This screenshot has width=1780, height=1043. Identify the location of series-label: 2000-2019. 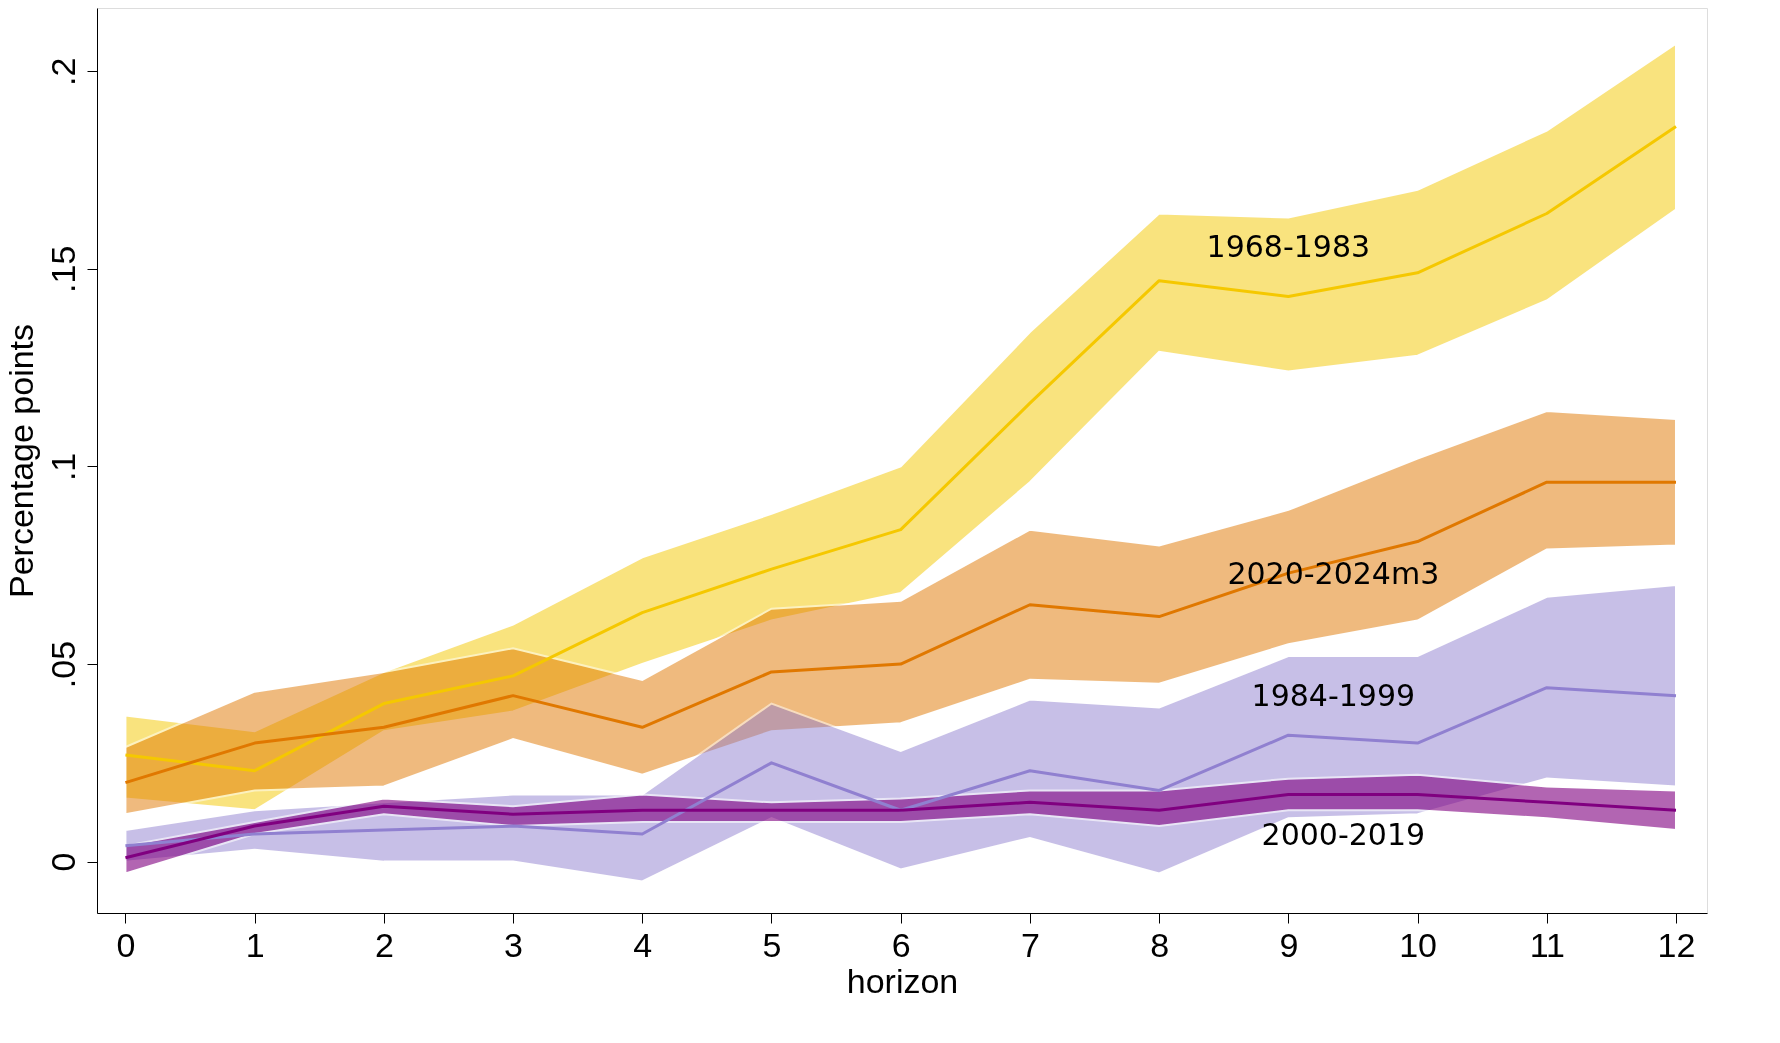
(1343, 835).